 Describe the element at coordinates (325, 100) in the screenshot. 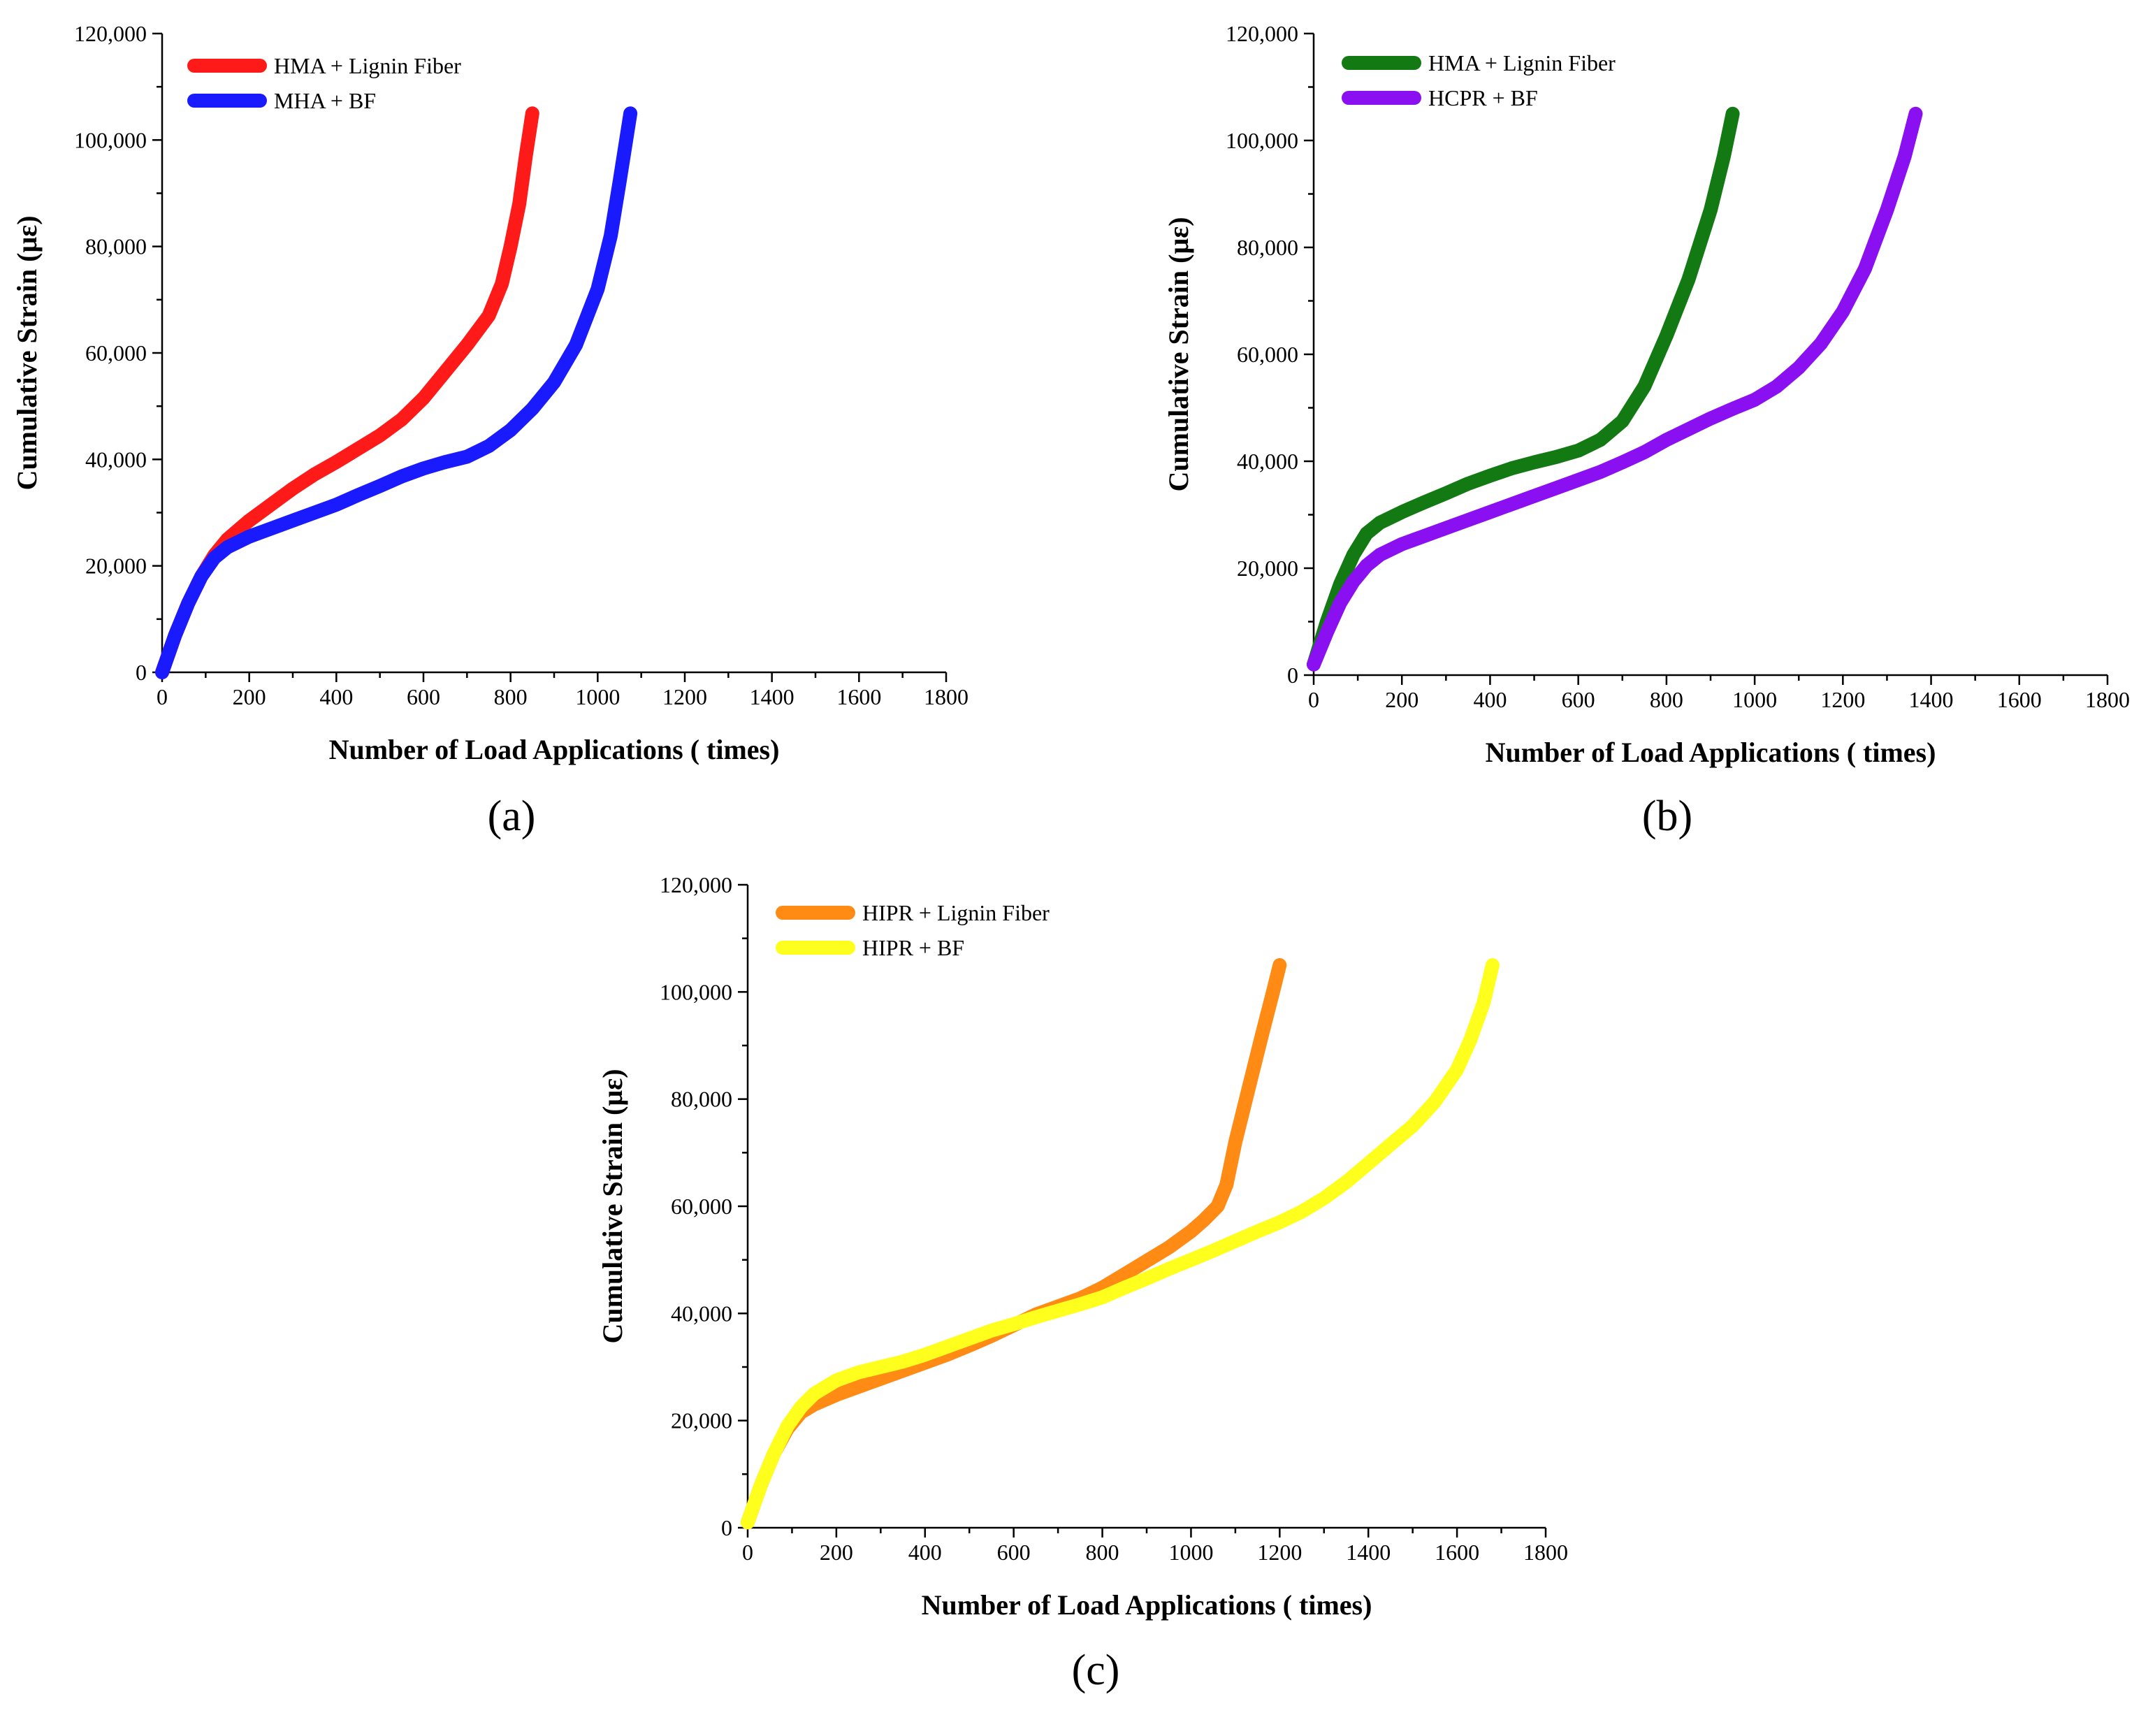

I see `legend-label-2: MHA + BF` at that location.